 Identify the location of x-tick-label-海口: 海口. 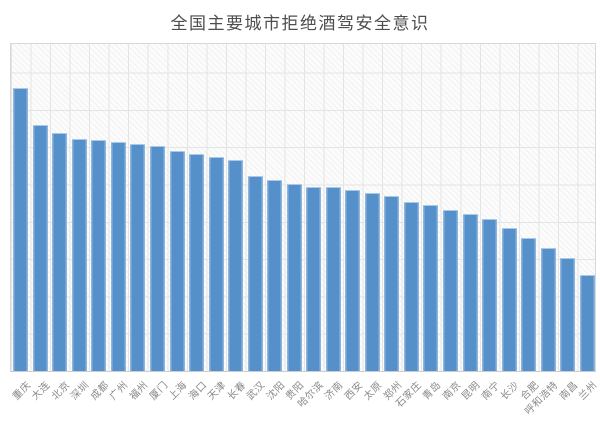
(198, 391).